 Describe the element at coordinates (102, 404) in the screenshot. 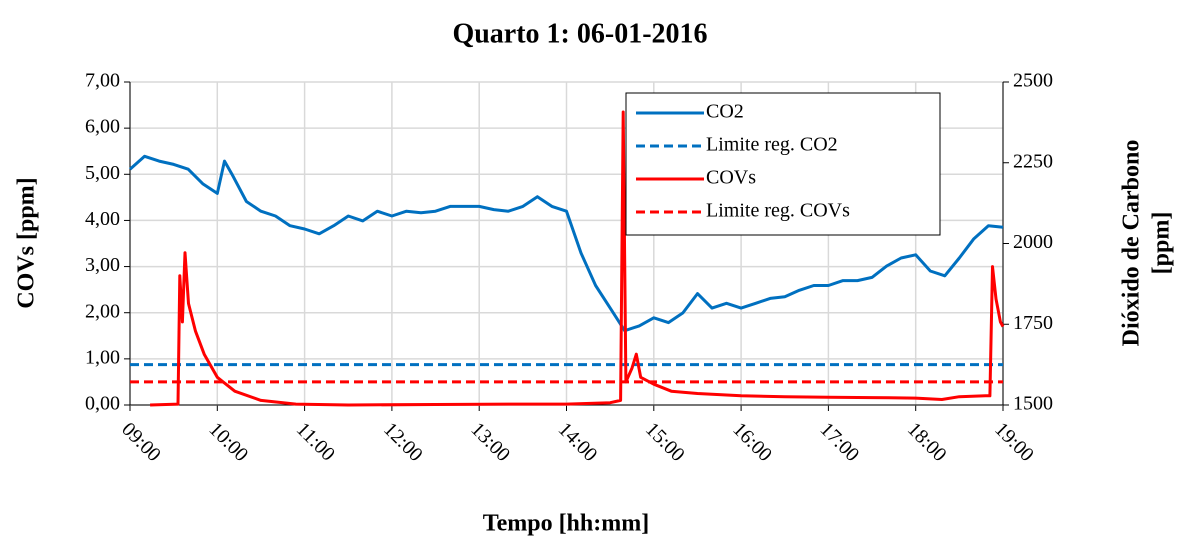

I see `y-tick-label: 0,00` at that location.